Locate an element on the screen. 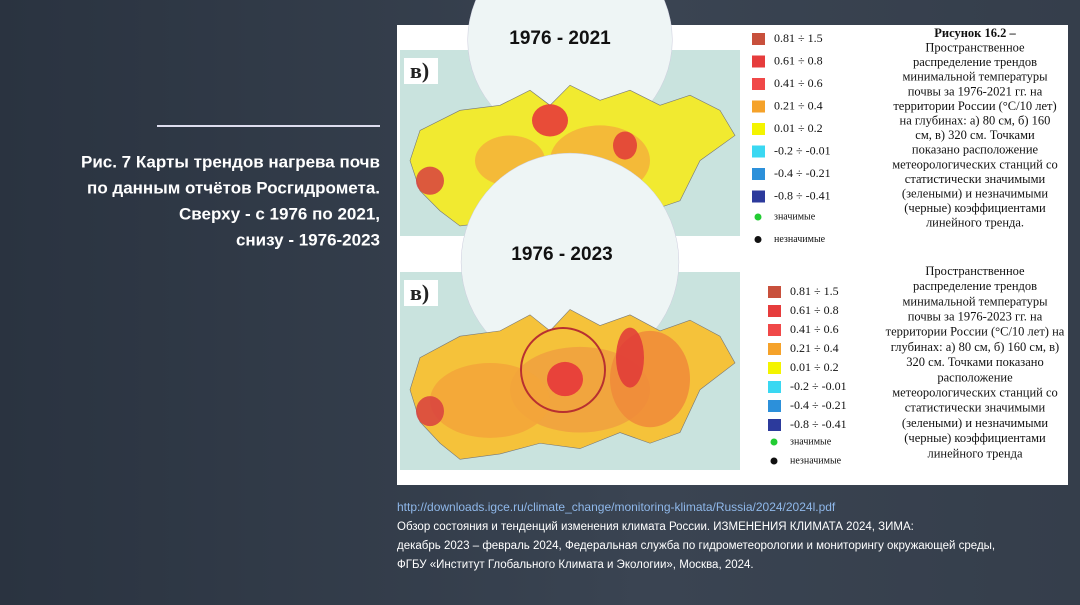 The height and width of the screenshot is (605, 1080). description-line: линейного тренда. is located at coordinates (975, 223).